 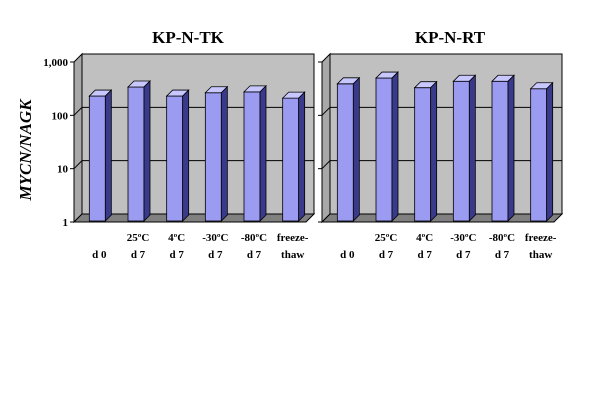 What do you see at coordinates (60, 116) in the screenshot?
I see `y-tick-label: 100` at bounding box center [60, 116].